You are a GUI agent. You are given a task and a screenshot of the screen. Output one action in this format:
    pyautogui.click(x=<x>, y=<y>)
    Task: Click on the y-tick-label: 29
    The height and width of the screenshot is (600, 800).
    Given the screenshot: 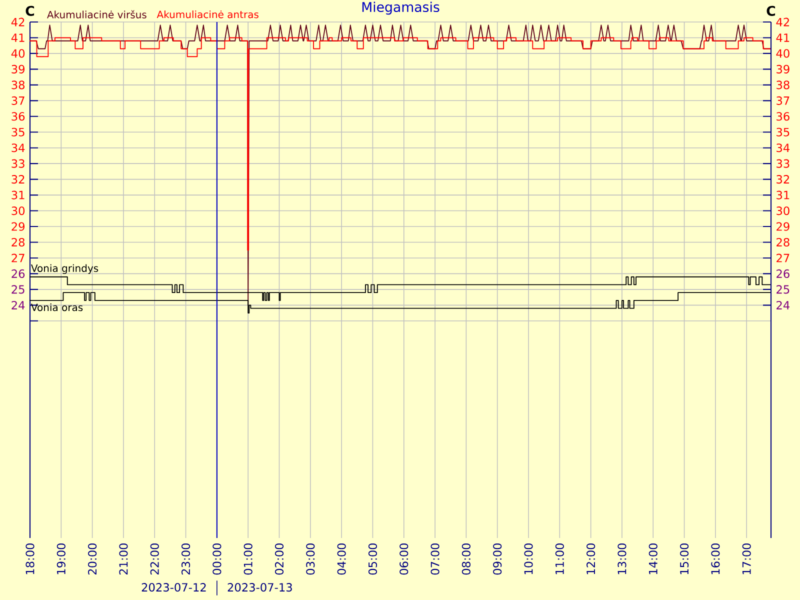 What is the action you would take?
    pyautogui.click(x=18, y=226)
    